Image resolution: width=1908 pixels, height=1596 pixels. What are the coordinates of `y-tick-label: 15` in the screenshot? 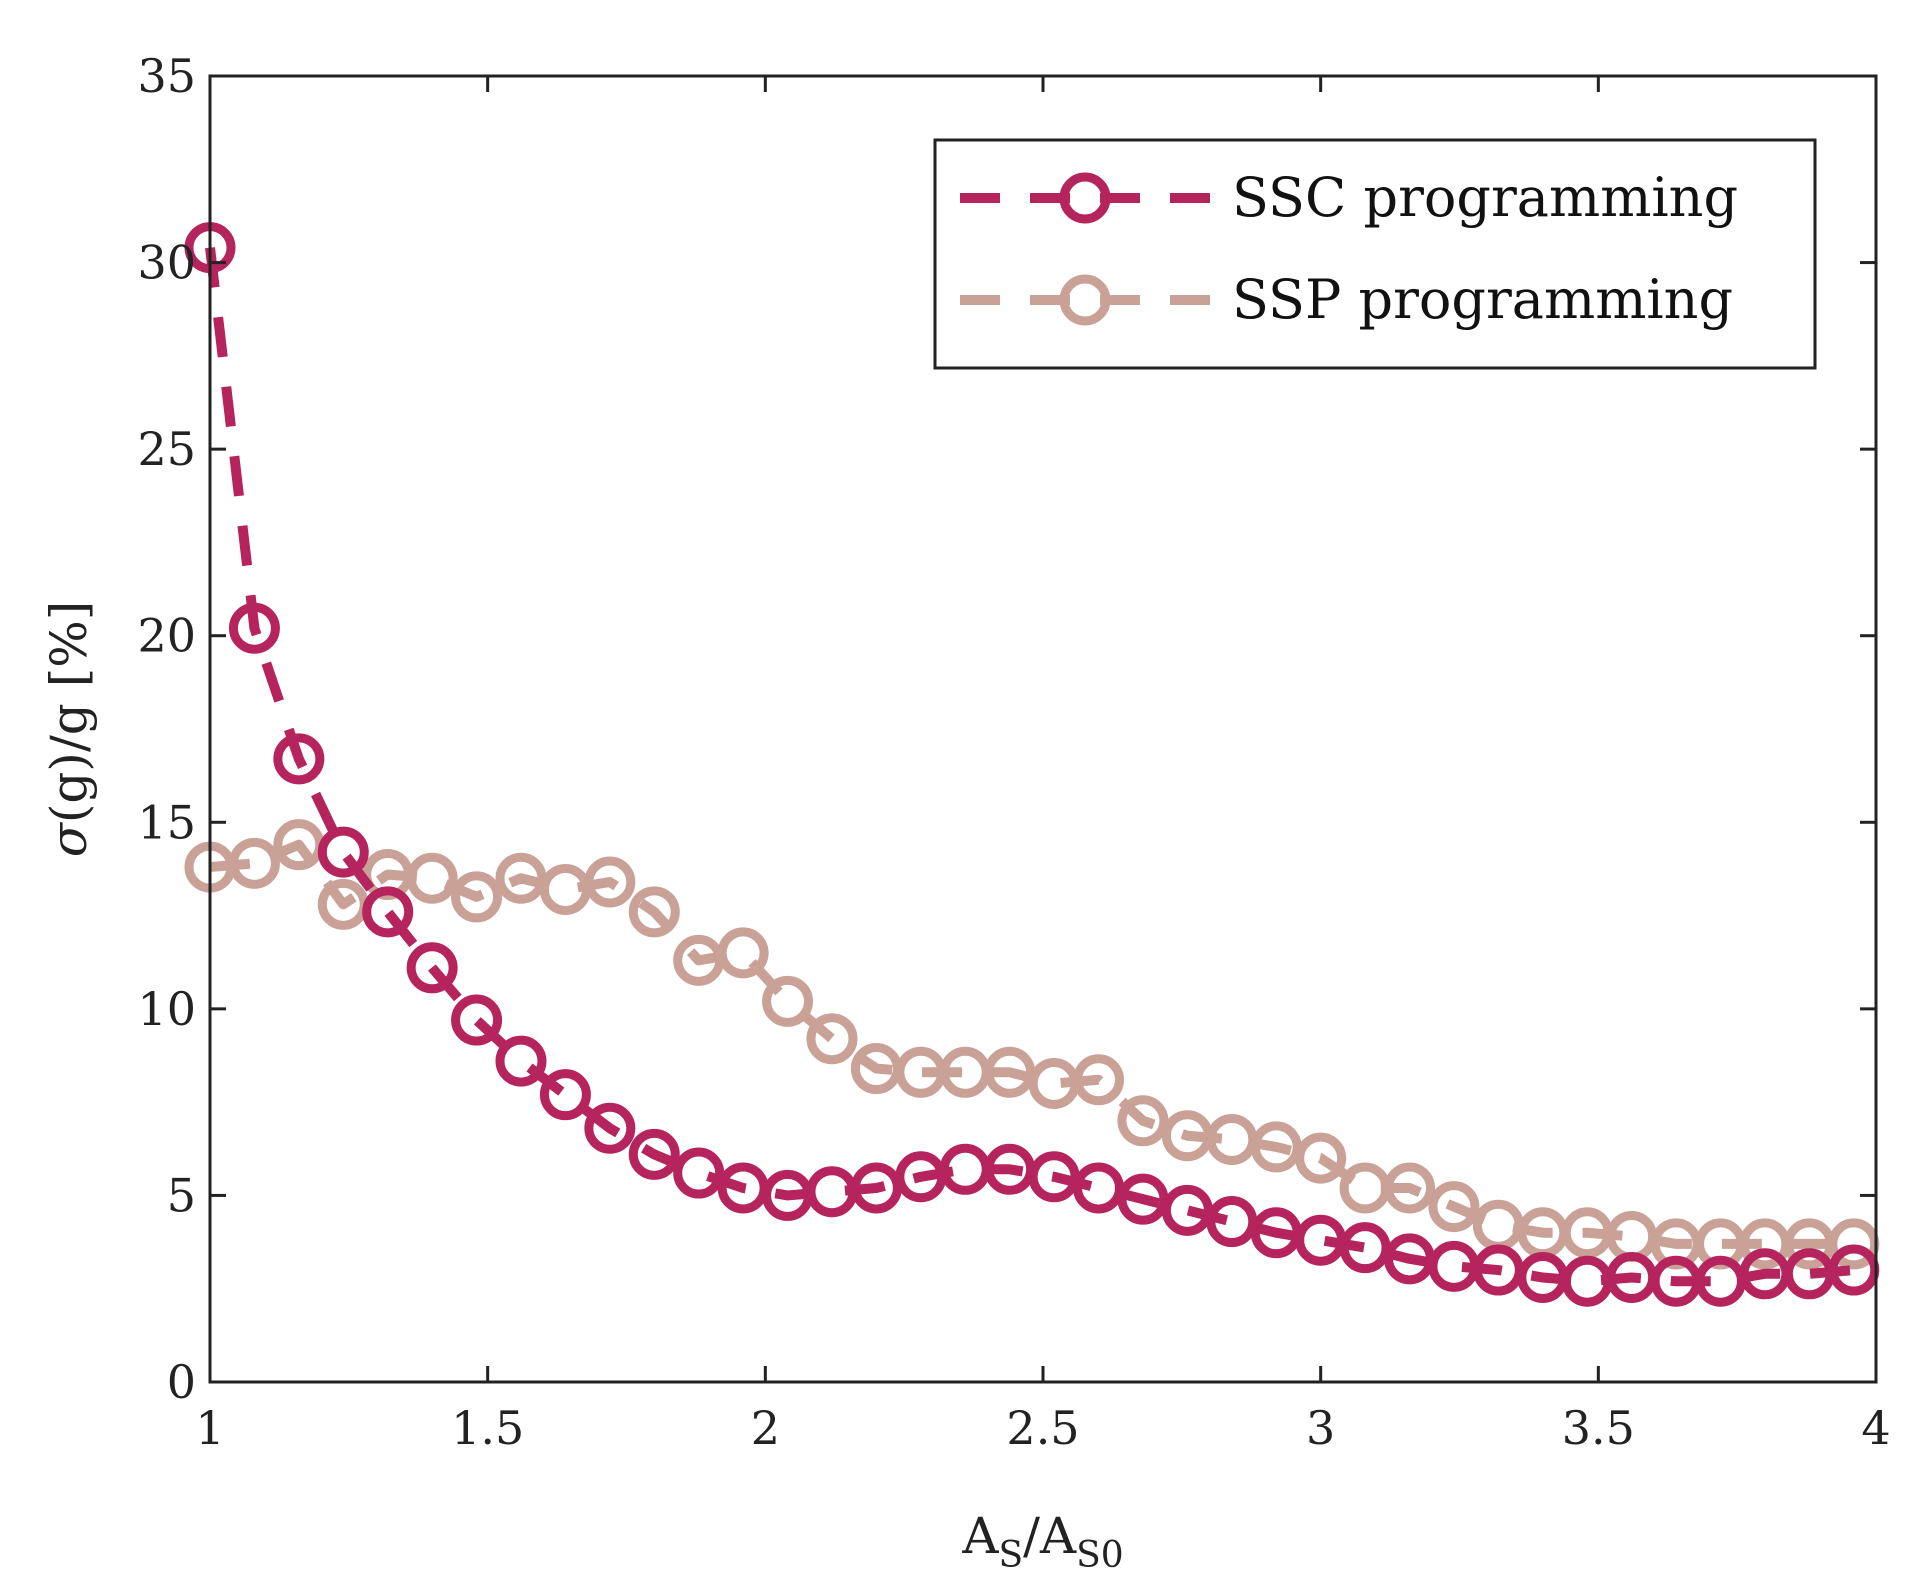 It's located at (166, 822).